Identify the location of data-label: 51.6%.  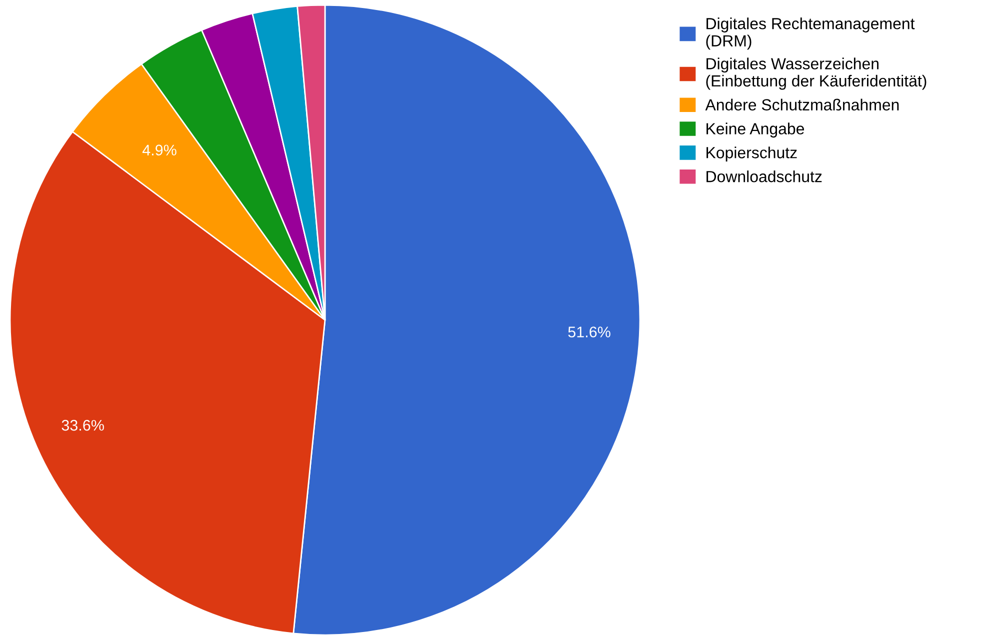
(589, 332).